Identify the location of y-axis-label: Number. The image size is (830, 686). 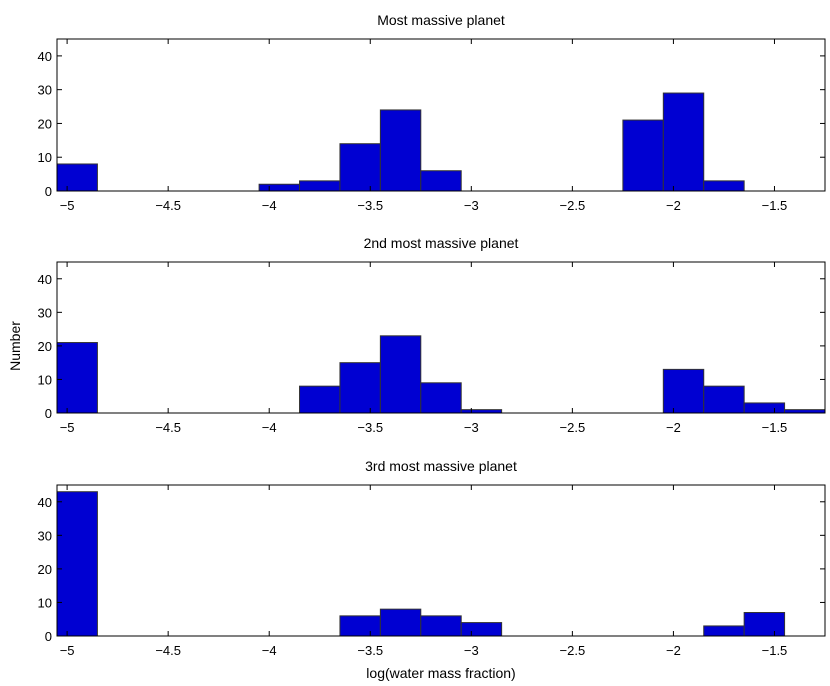
(15, 346).